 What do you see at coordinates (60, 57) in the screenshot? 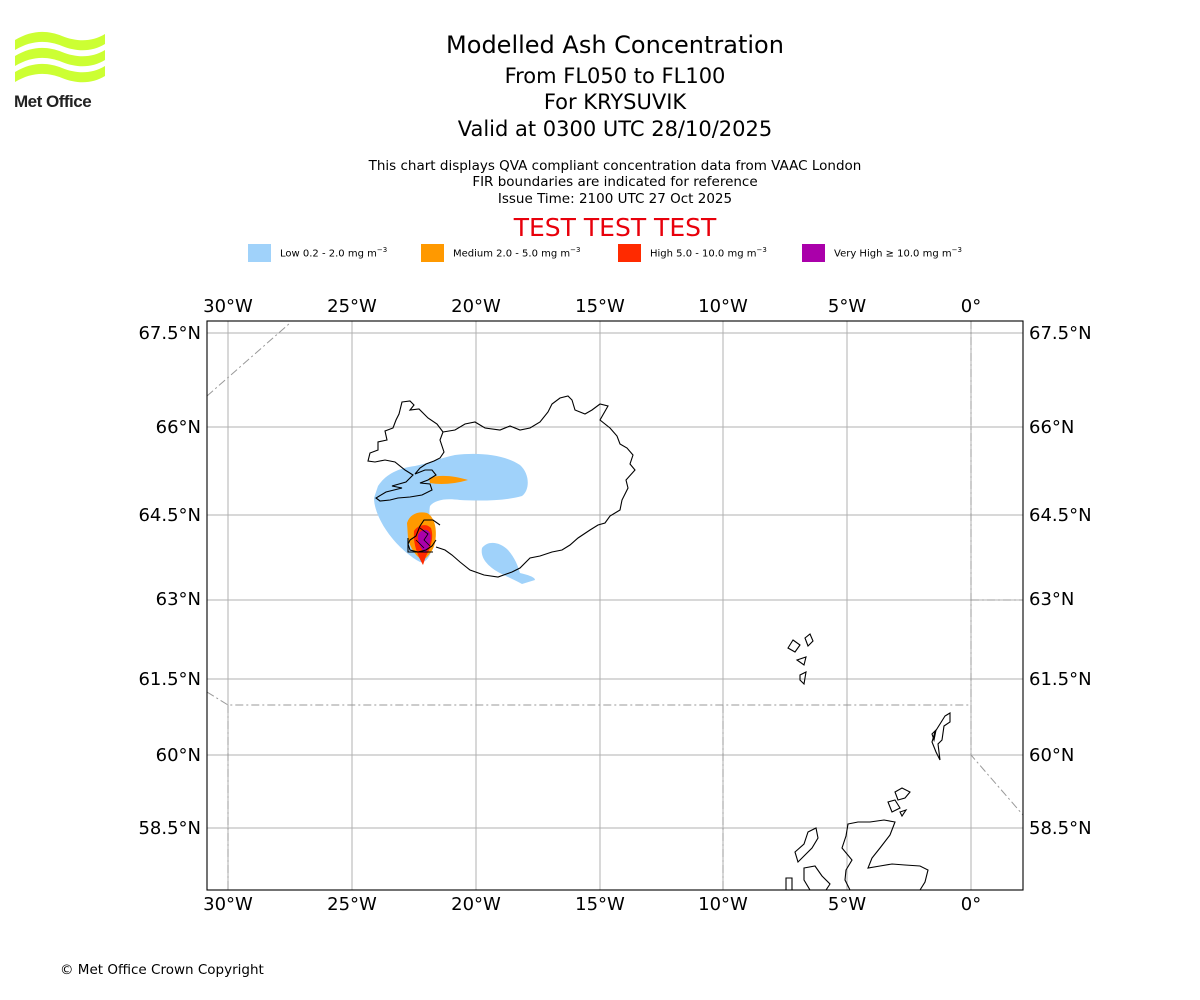
I see `met-office-logo-icon` at bounding box center [60, 57].